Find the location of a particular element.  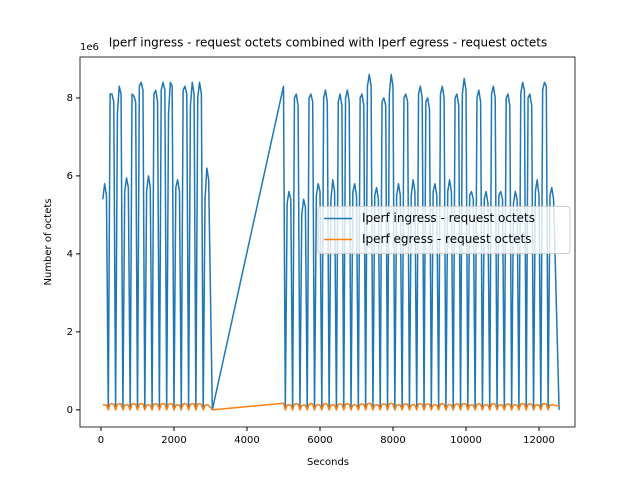

legend-box is located at coordinates (444, 230).